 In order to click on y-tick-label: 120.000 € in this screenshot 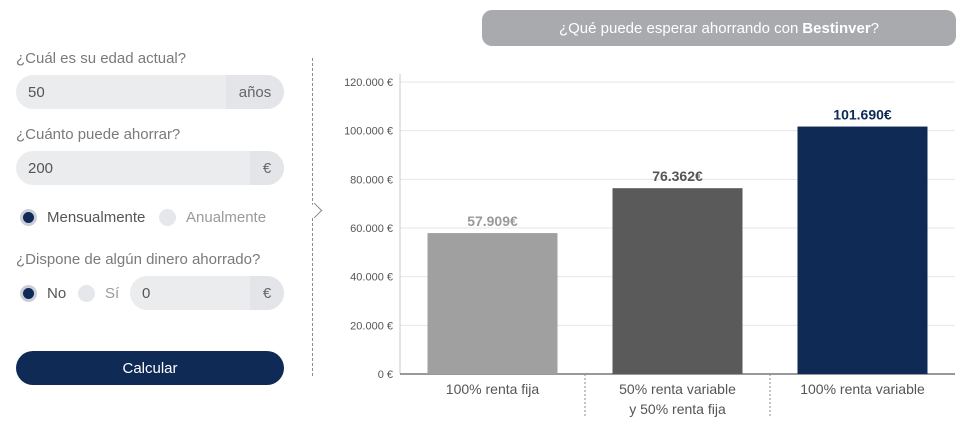, I will do `click(368, 83)`.